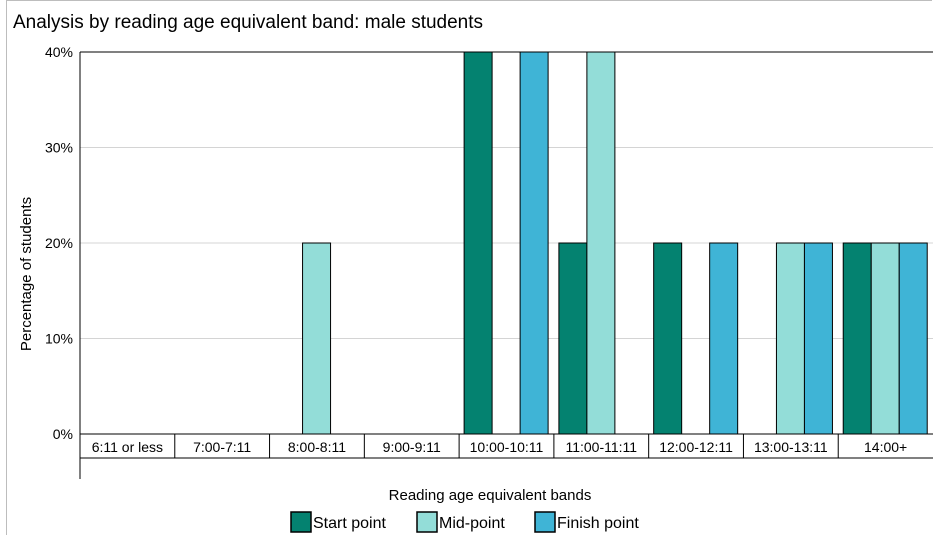 Image resolution: width=933 pixels, height=536 pixels. I want to click on y-tick-labels: 0% 10% 20% 30% 40%, so click(59, 243).